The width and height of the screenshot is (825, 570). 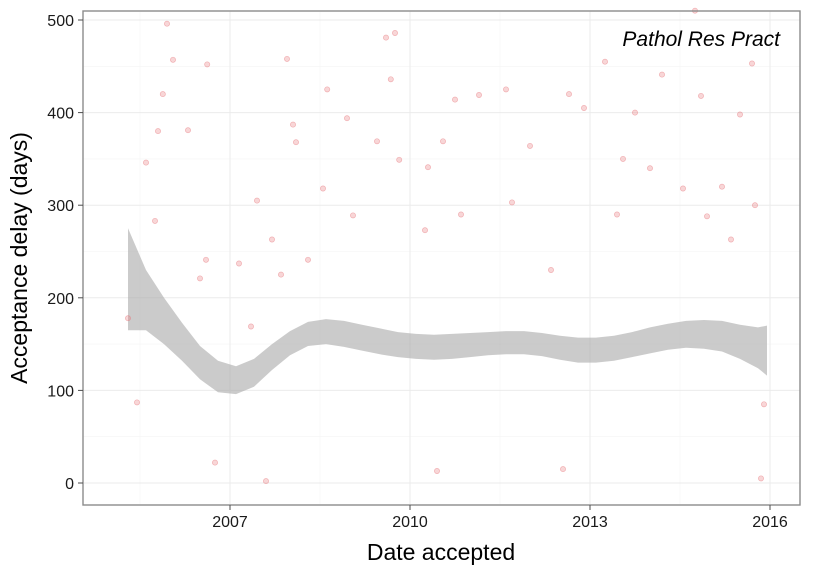 I want to click on x-tick-label: 2010, so click(x=410, y=522).